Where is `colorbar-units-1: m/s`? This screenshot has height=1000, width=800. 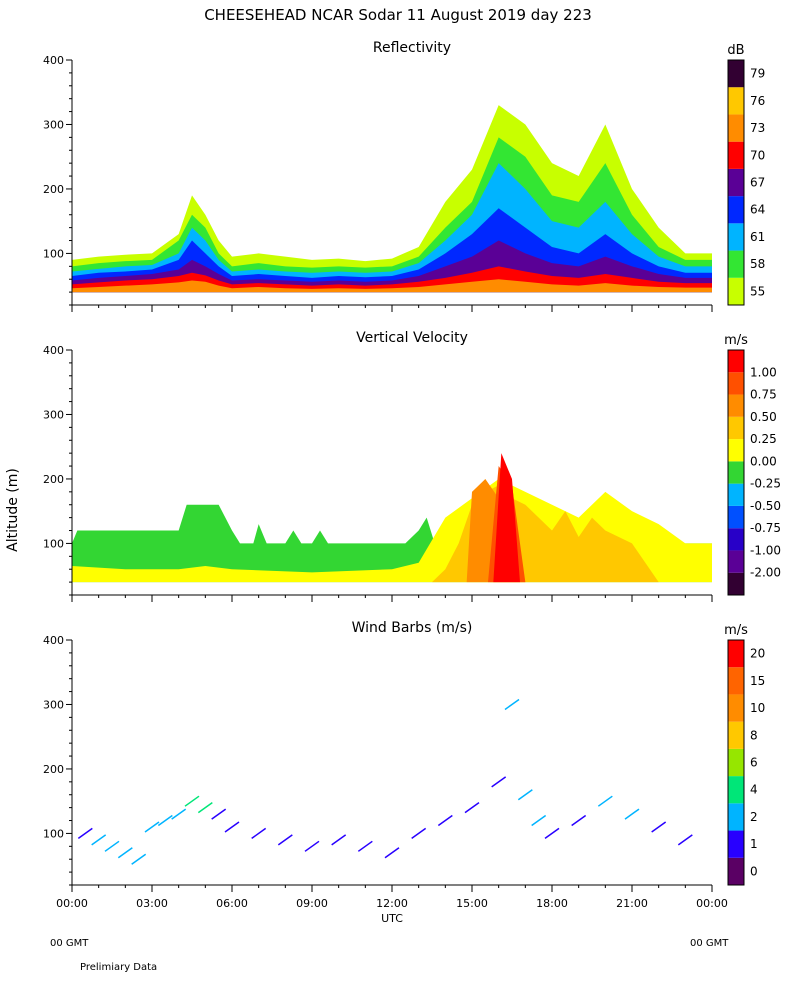 colorbar-units-1: m/s is located at coordinates (736, 340).